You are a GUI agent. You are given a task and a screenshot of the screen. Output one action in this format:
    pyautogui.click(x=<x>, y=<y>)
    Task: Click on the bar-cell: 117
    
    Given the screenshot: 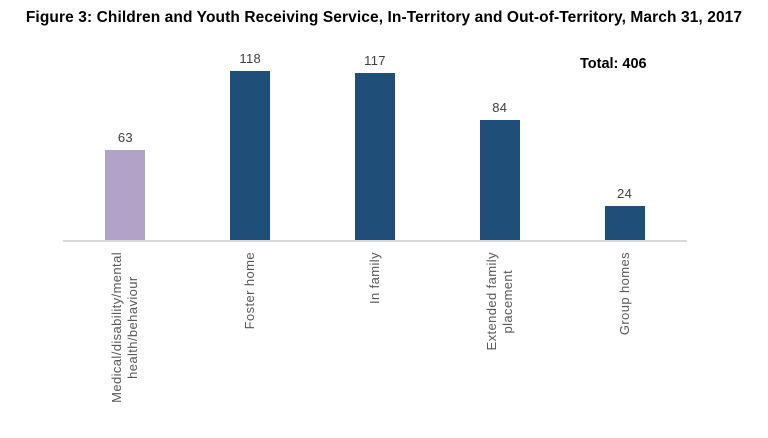 What is the action you would take?
    pyautogui.click(x=375, y=120)
    